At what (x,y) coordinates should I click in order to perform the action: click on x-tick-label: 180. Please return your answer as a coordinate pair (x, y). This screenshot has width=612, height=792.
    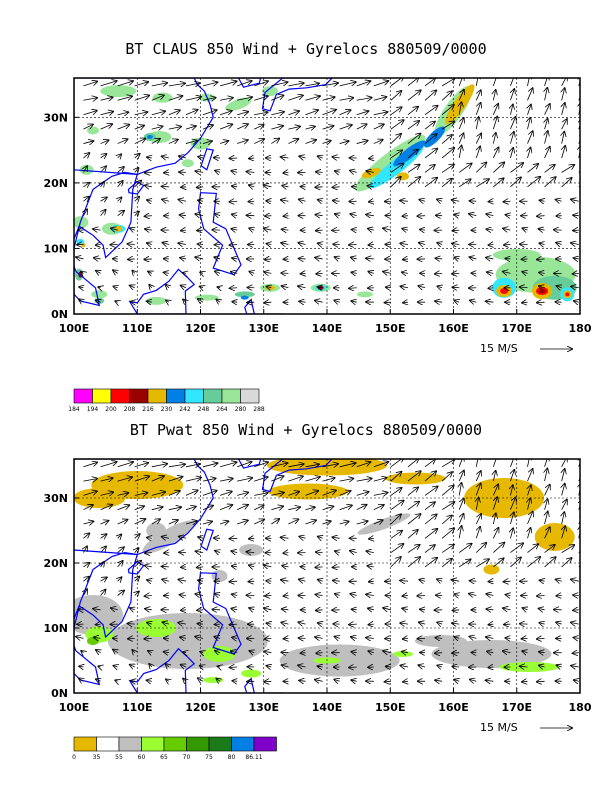
    Looking at the image, I should click on (580, 328).